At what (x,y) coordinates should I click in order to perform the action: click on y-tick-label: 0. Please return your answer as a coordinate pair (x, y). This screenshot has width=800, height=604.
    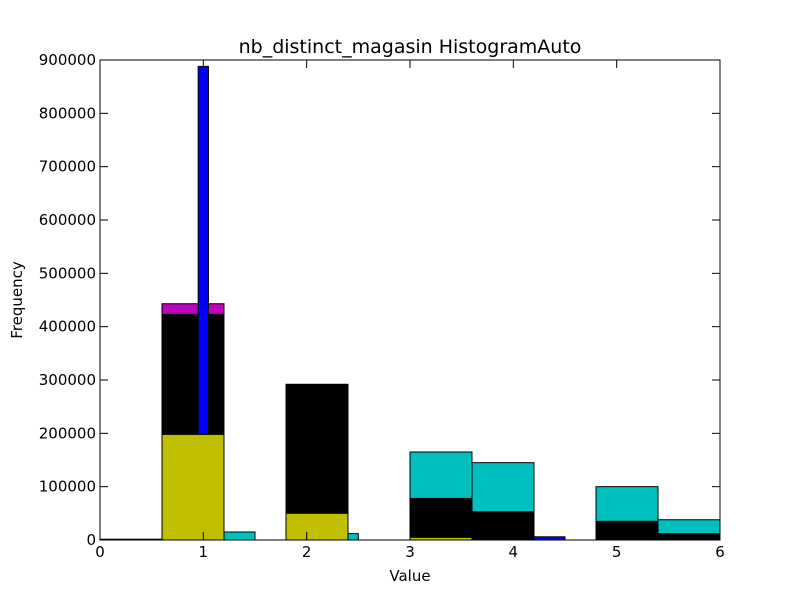
    Looking at the image, I should click on (91, 540).